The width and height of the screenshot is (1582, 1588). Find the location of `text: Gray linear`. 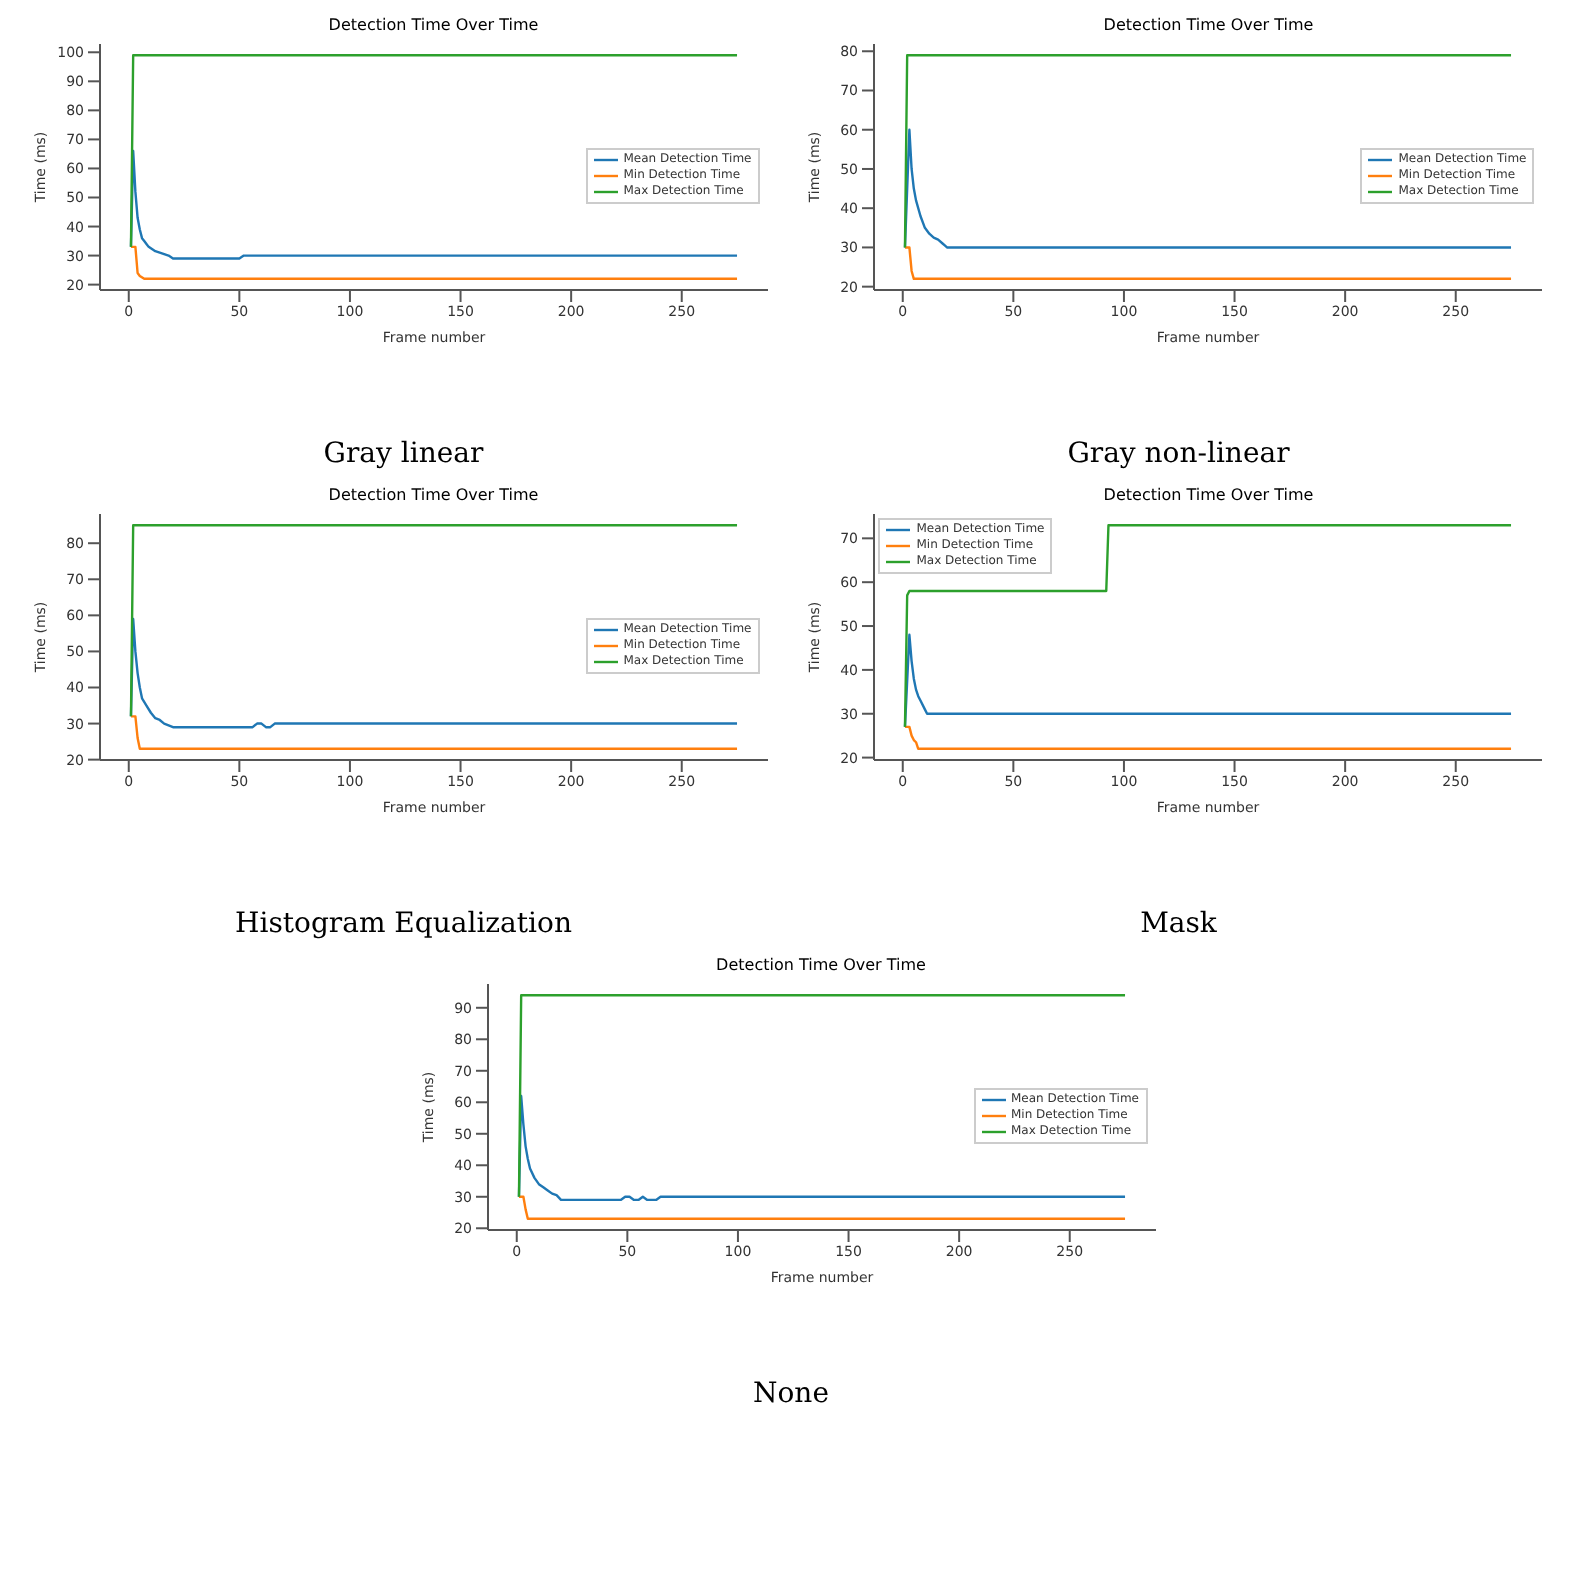

text: Gray linear is located at coordinates (403, 454).